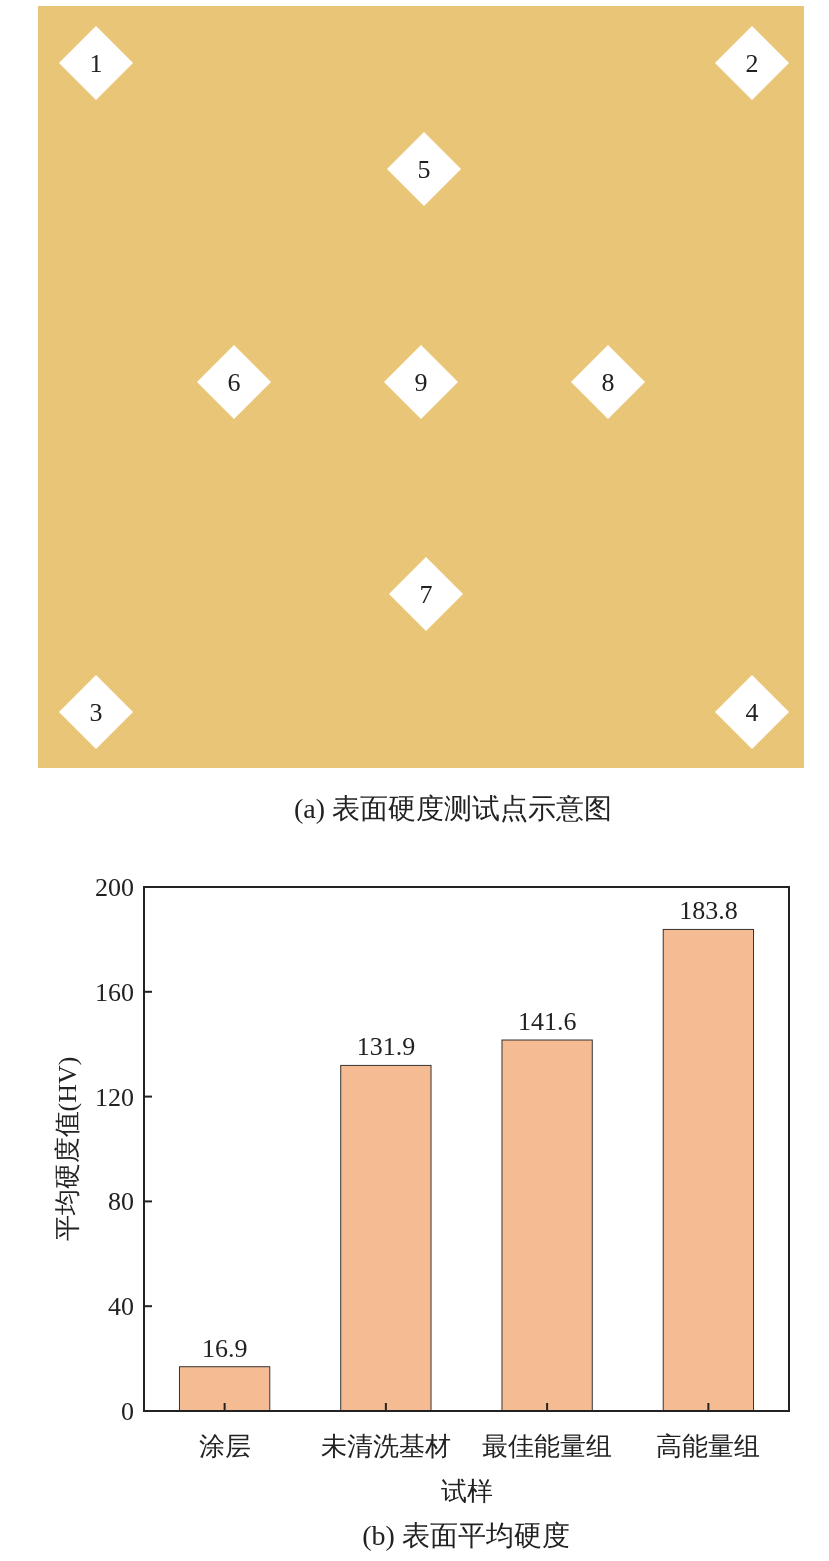  I want to click on text: 3, so click(96, 712).